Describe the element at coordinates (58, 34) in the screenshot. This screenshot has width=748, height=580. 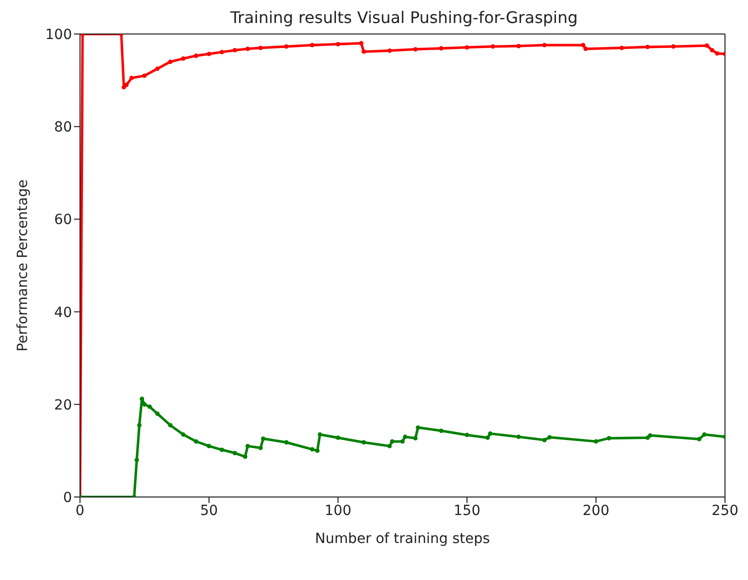
I see `y-tick-label: 100` at that location.